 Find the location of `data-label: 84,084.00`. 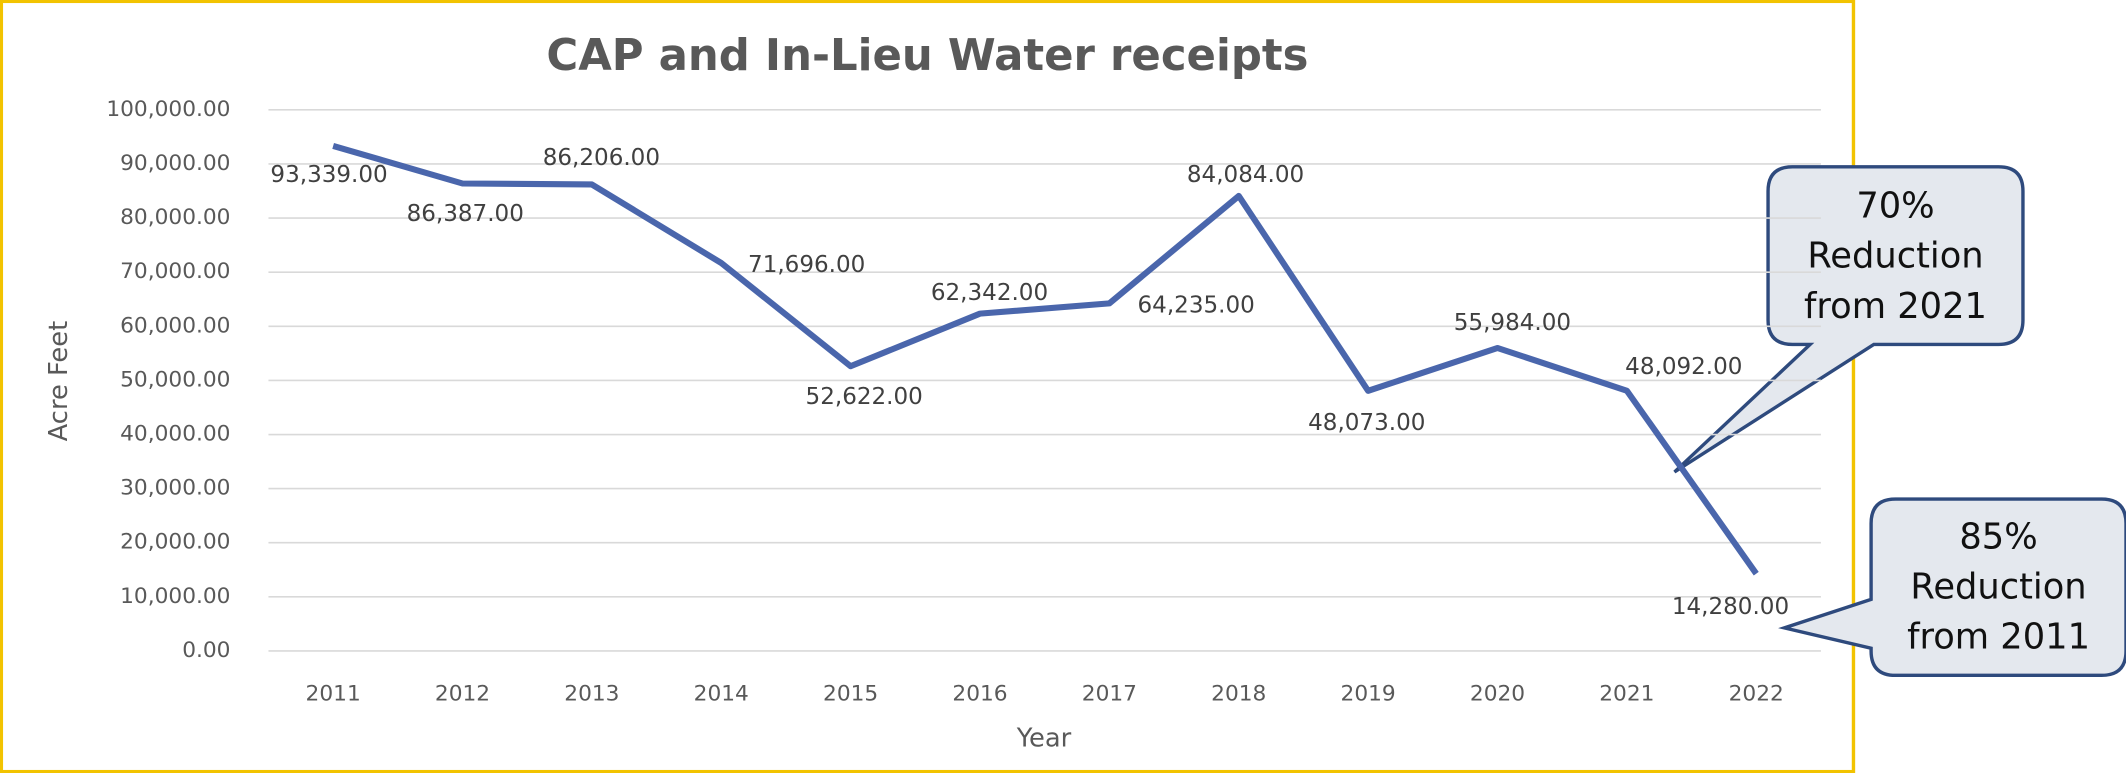

data-label: 84,084.00 is located at coordinates (1245, 175).